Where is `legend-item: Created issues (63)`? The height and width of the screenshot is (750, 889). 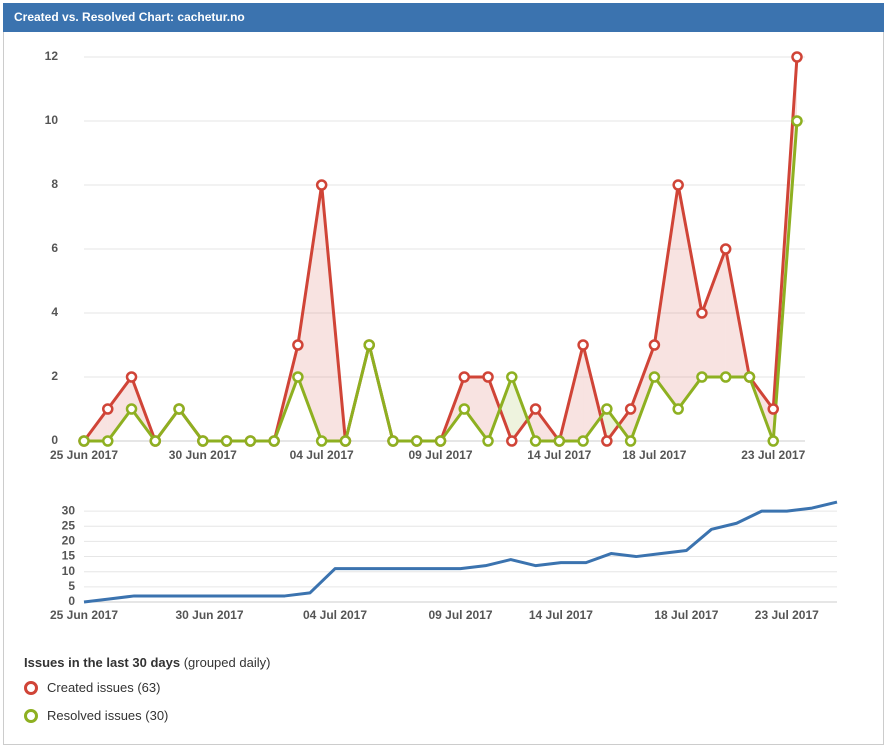
legend-item: Created issues (63) is located at coordinates (92, 687).